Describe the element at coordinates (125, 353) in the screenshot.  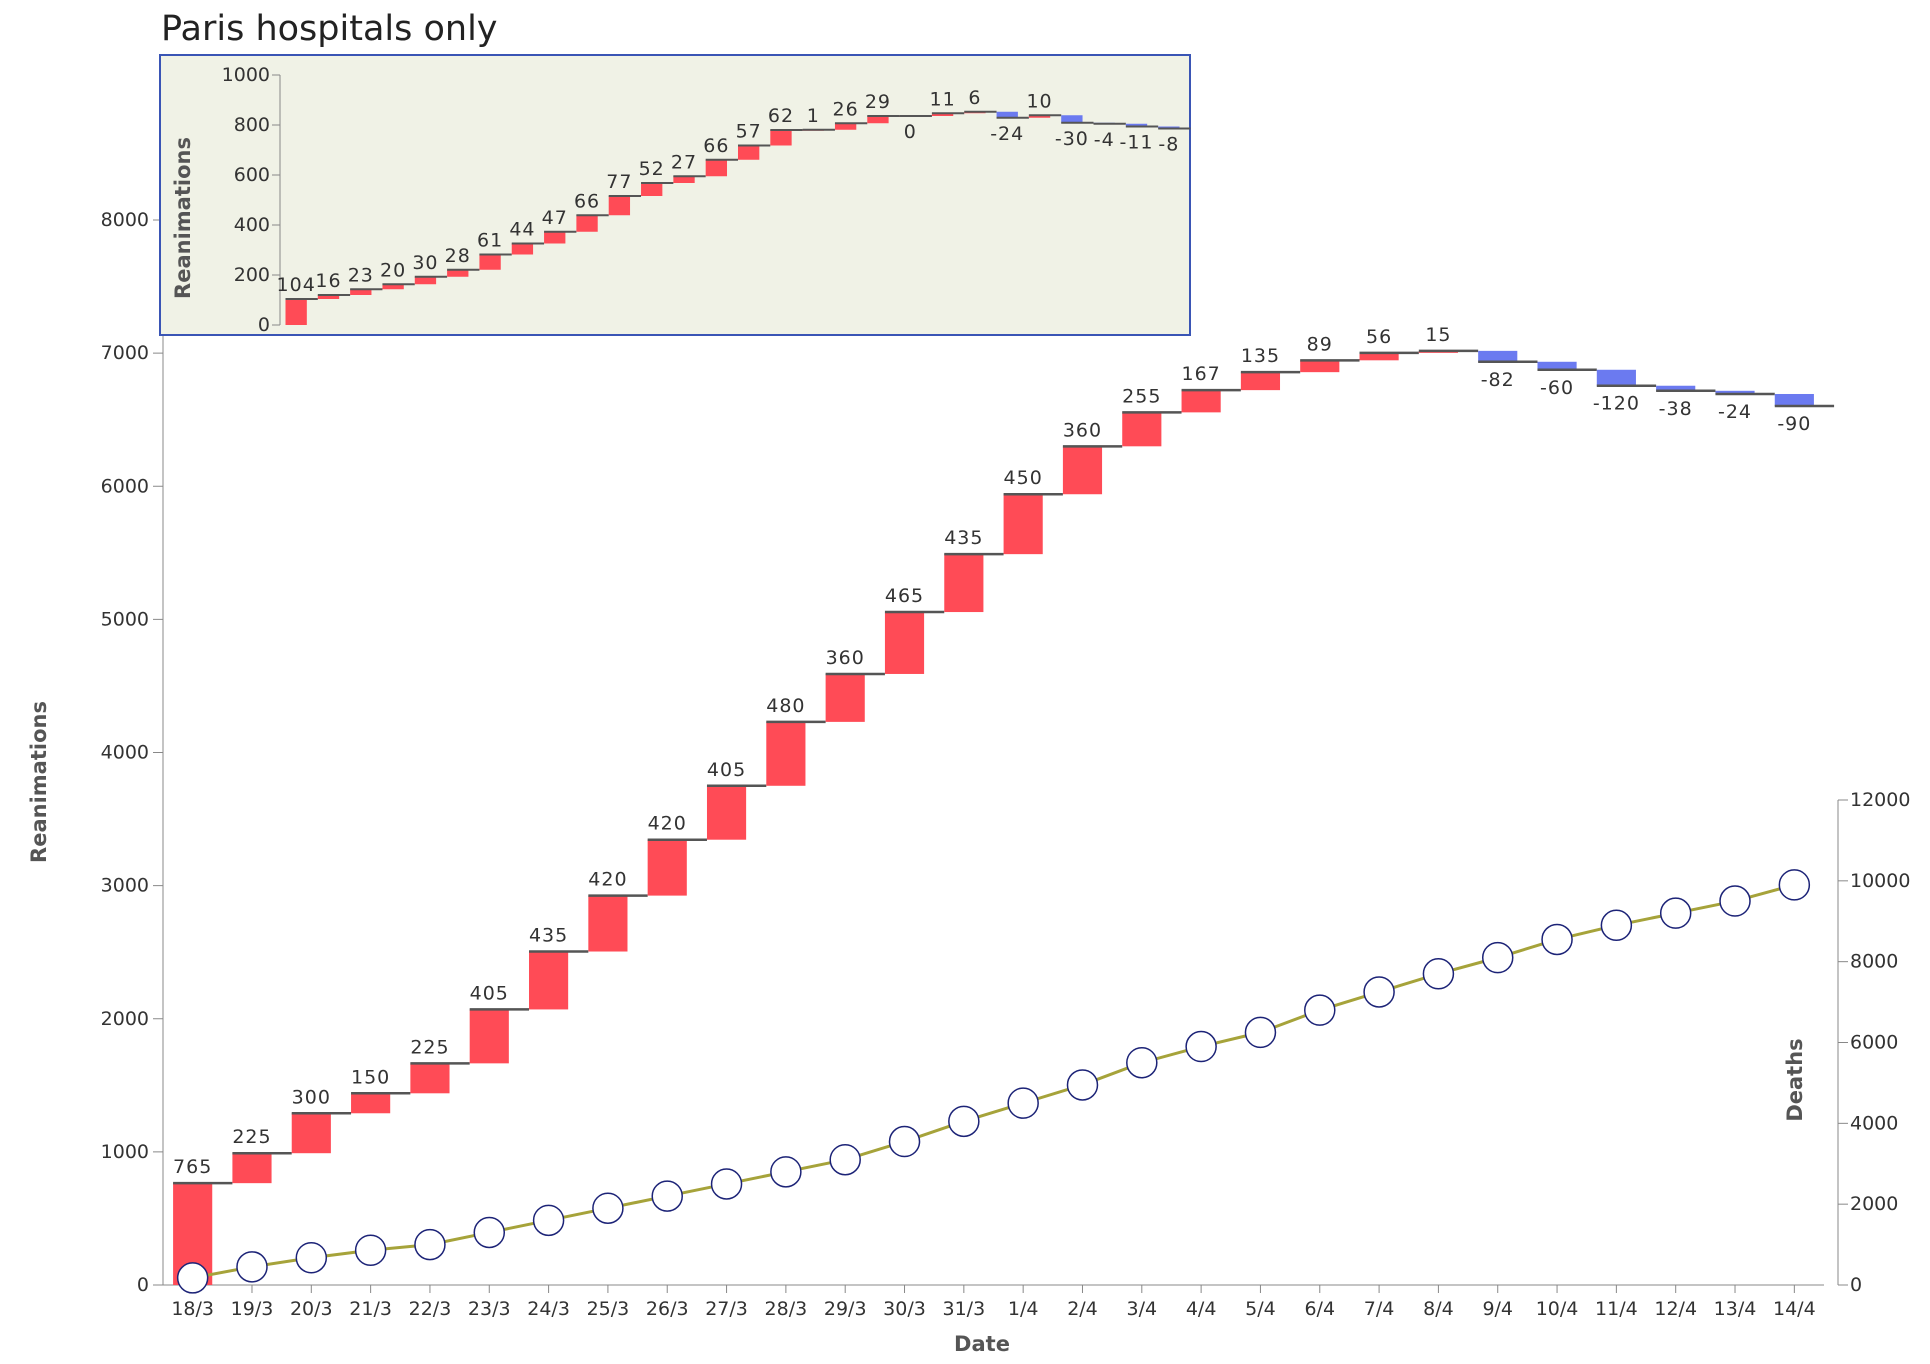
I see `y-tick-label: 7000` at that location.